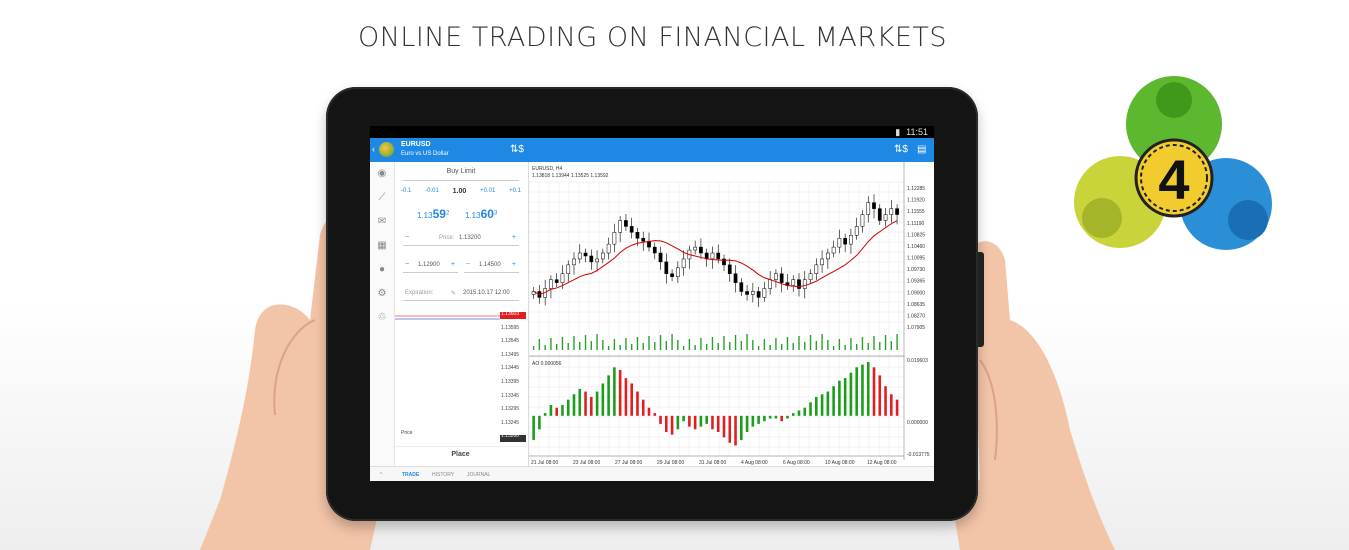 Image resolution: width=1349 pixels, height=550 pixels. I want to click on volume-plus-0-1-button: +0.1, so click(515, 191).